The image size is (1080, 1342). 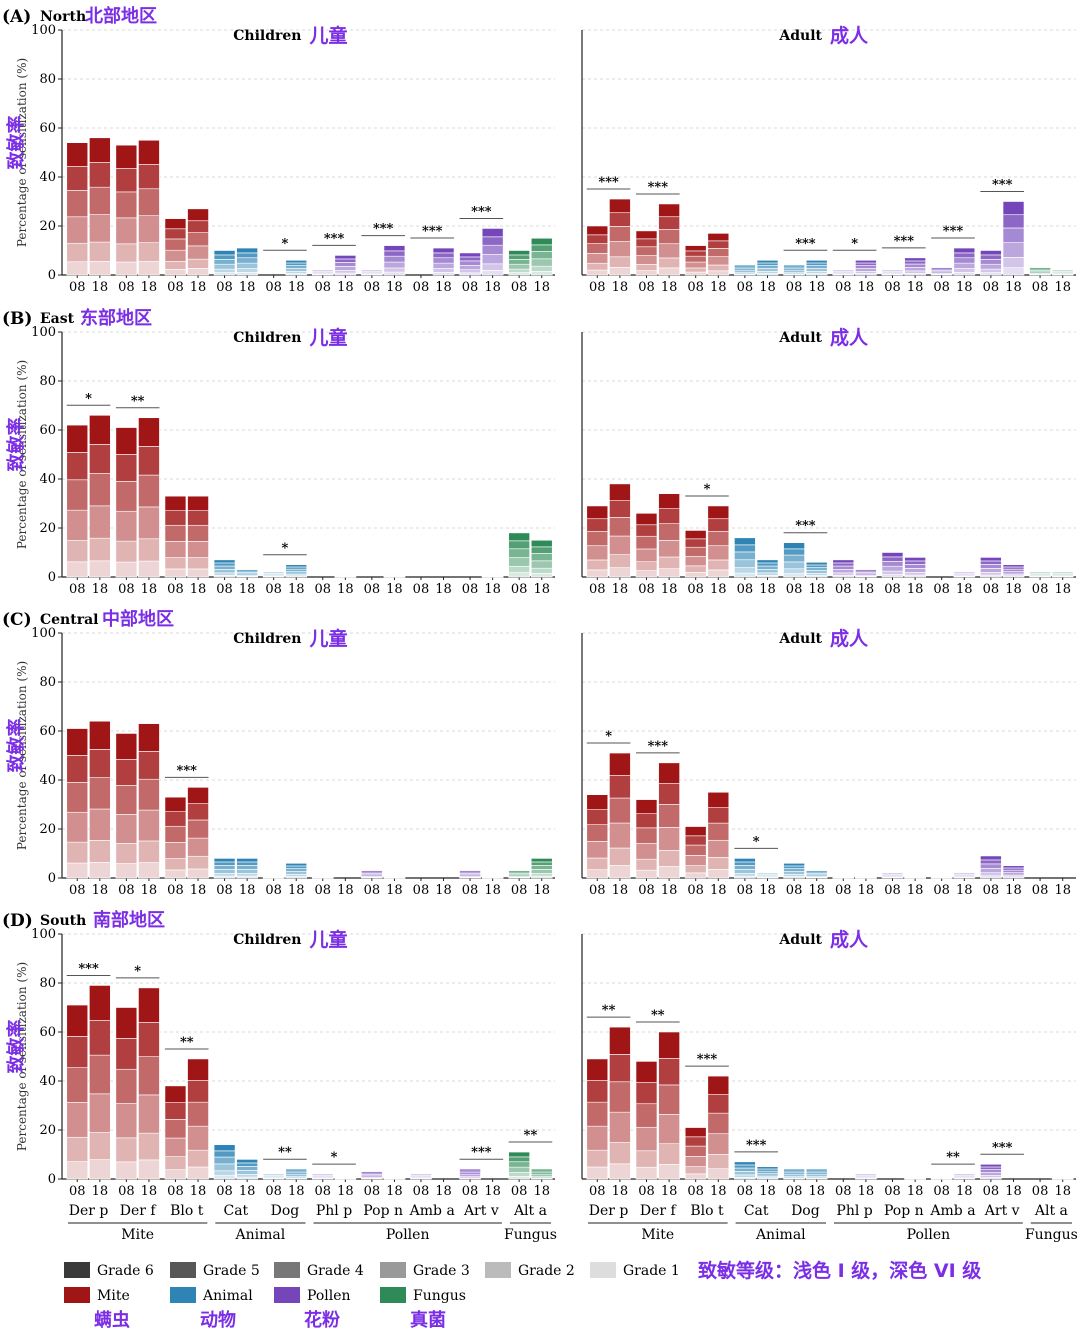 I want to click on allergen-label: Art v, so click(x=1002, y=1211).